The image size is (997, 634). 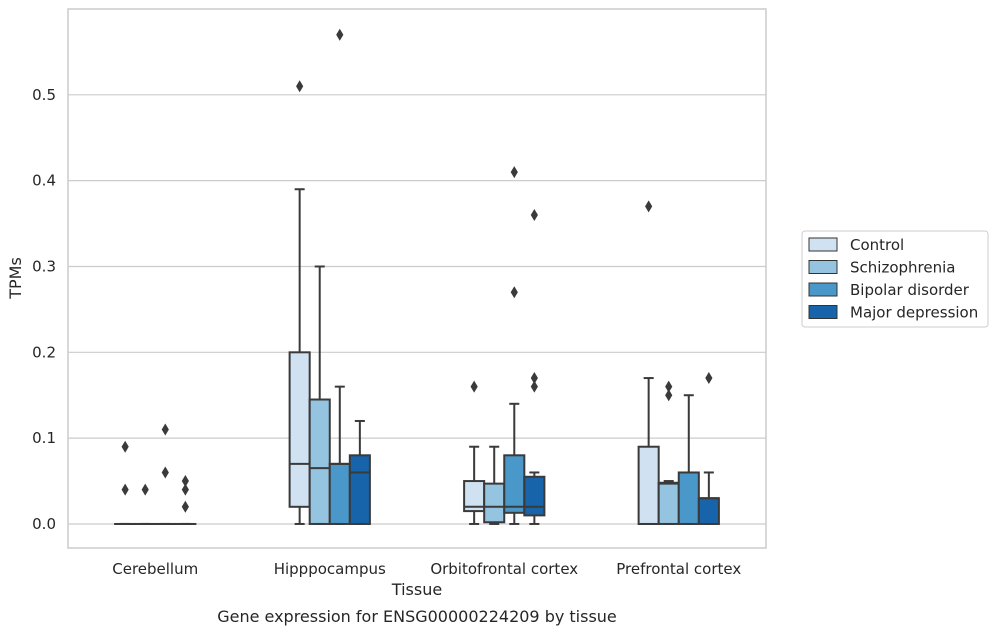 What do you see at coordinates (44, 352) in the screenshot?
I see `y-tick-label: 0.2` at bounding box center [44, 352].